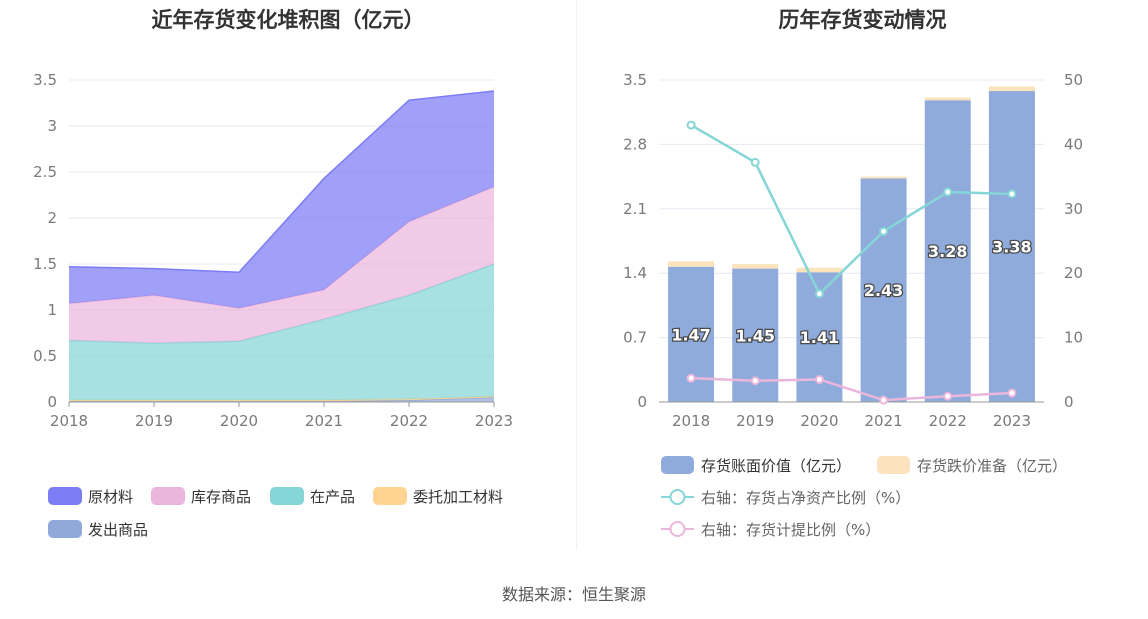 This screenshot has width=1148, height=619. What do you see at coordinates (805, 498) in the screenshot?
I see `legend-label: 右轴：存货占净资产比例（%）` at bounding box center [805, 498].